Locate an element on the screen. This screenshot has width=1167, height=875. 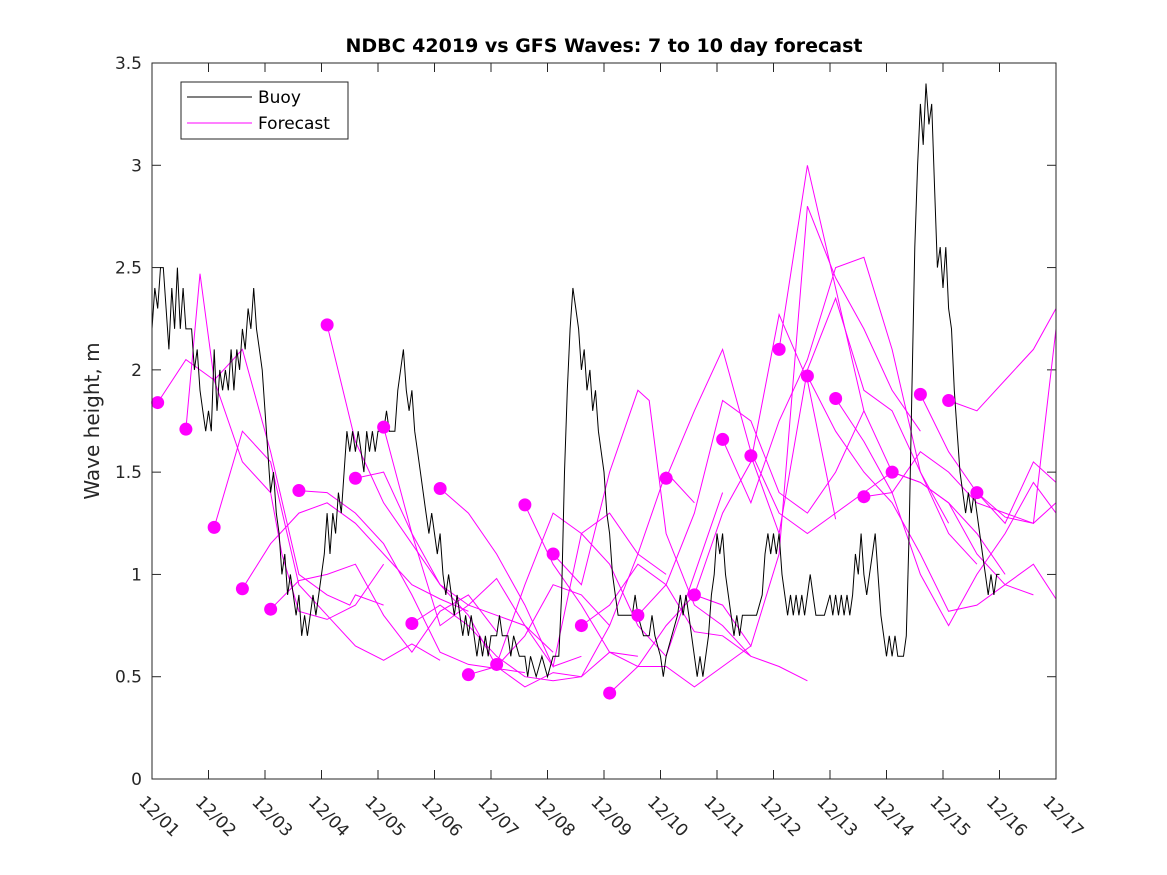
legend: Buoy Forecast is located at coordinates (264, 110).